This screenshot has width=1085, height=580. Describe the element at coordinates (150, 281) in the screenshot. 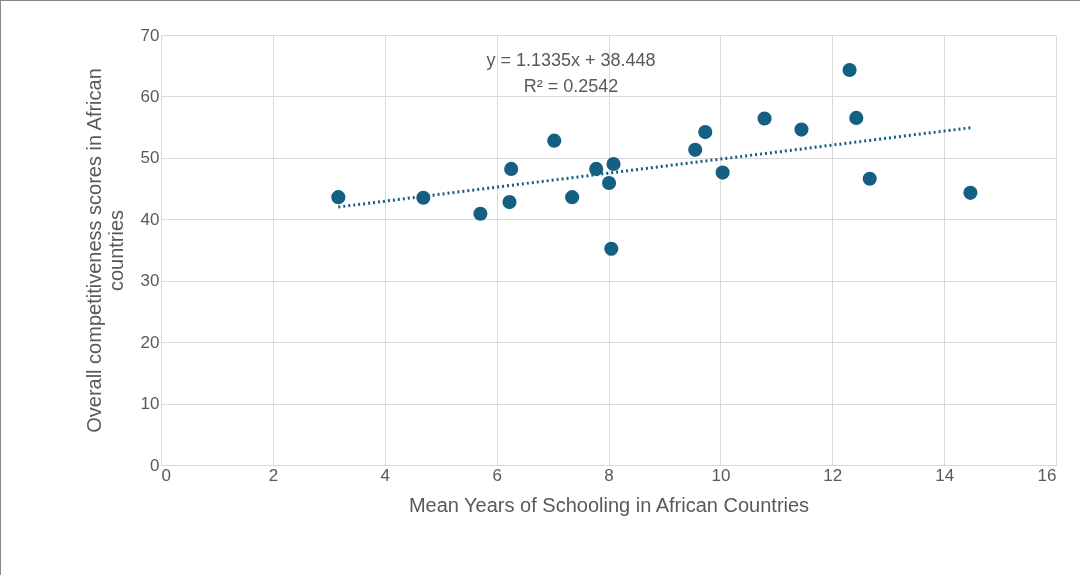

I see `y-tick-label: 30` at that location.